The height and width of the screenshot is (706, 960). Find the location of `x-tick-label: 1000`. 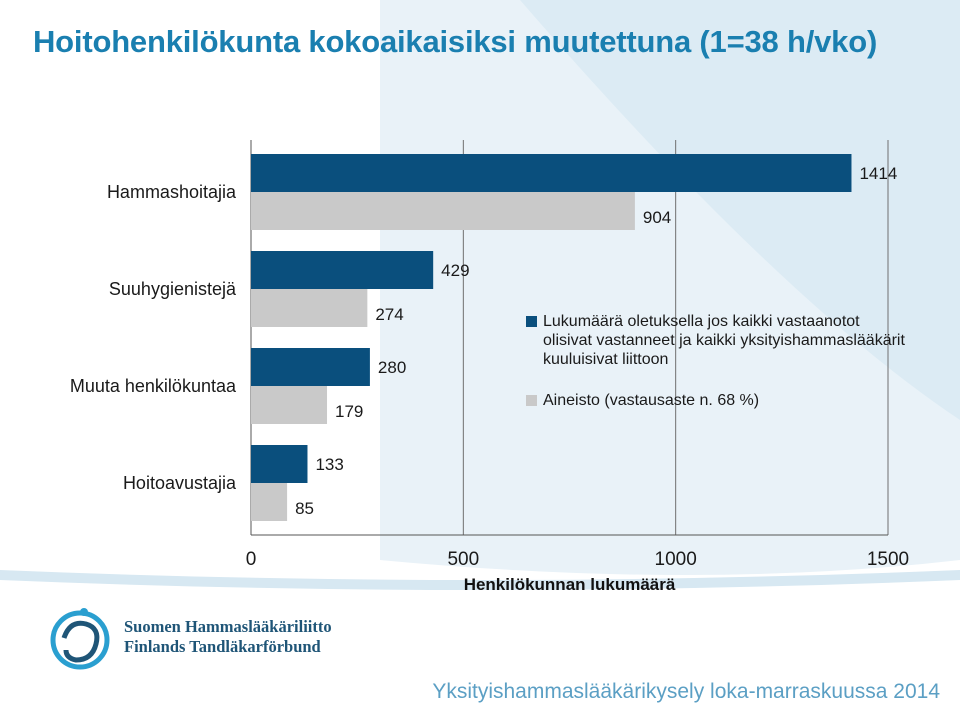

x-tick-label: 1000 is located at coordinates (676, 559).